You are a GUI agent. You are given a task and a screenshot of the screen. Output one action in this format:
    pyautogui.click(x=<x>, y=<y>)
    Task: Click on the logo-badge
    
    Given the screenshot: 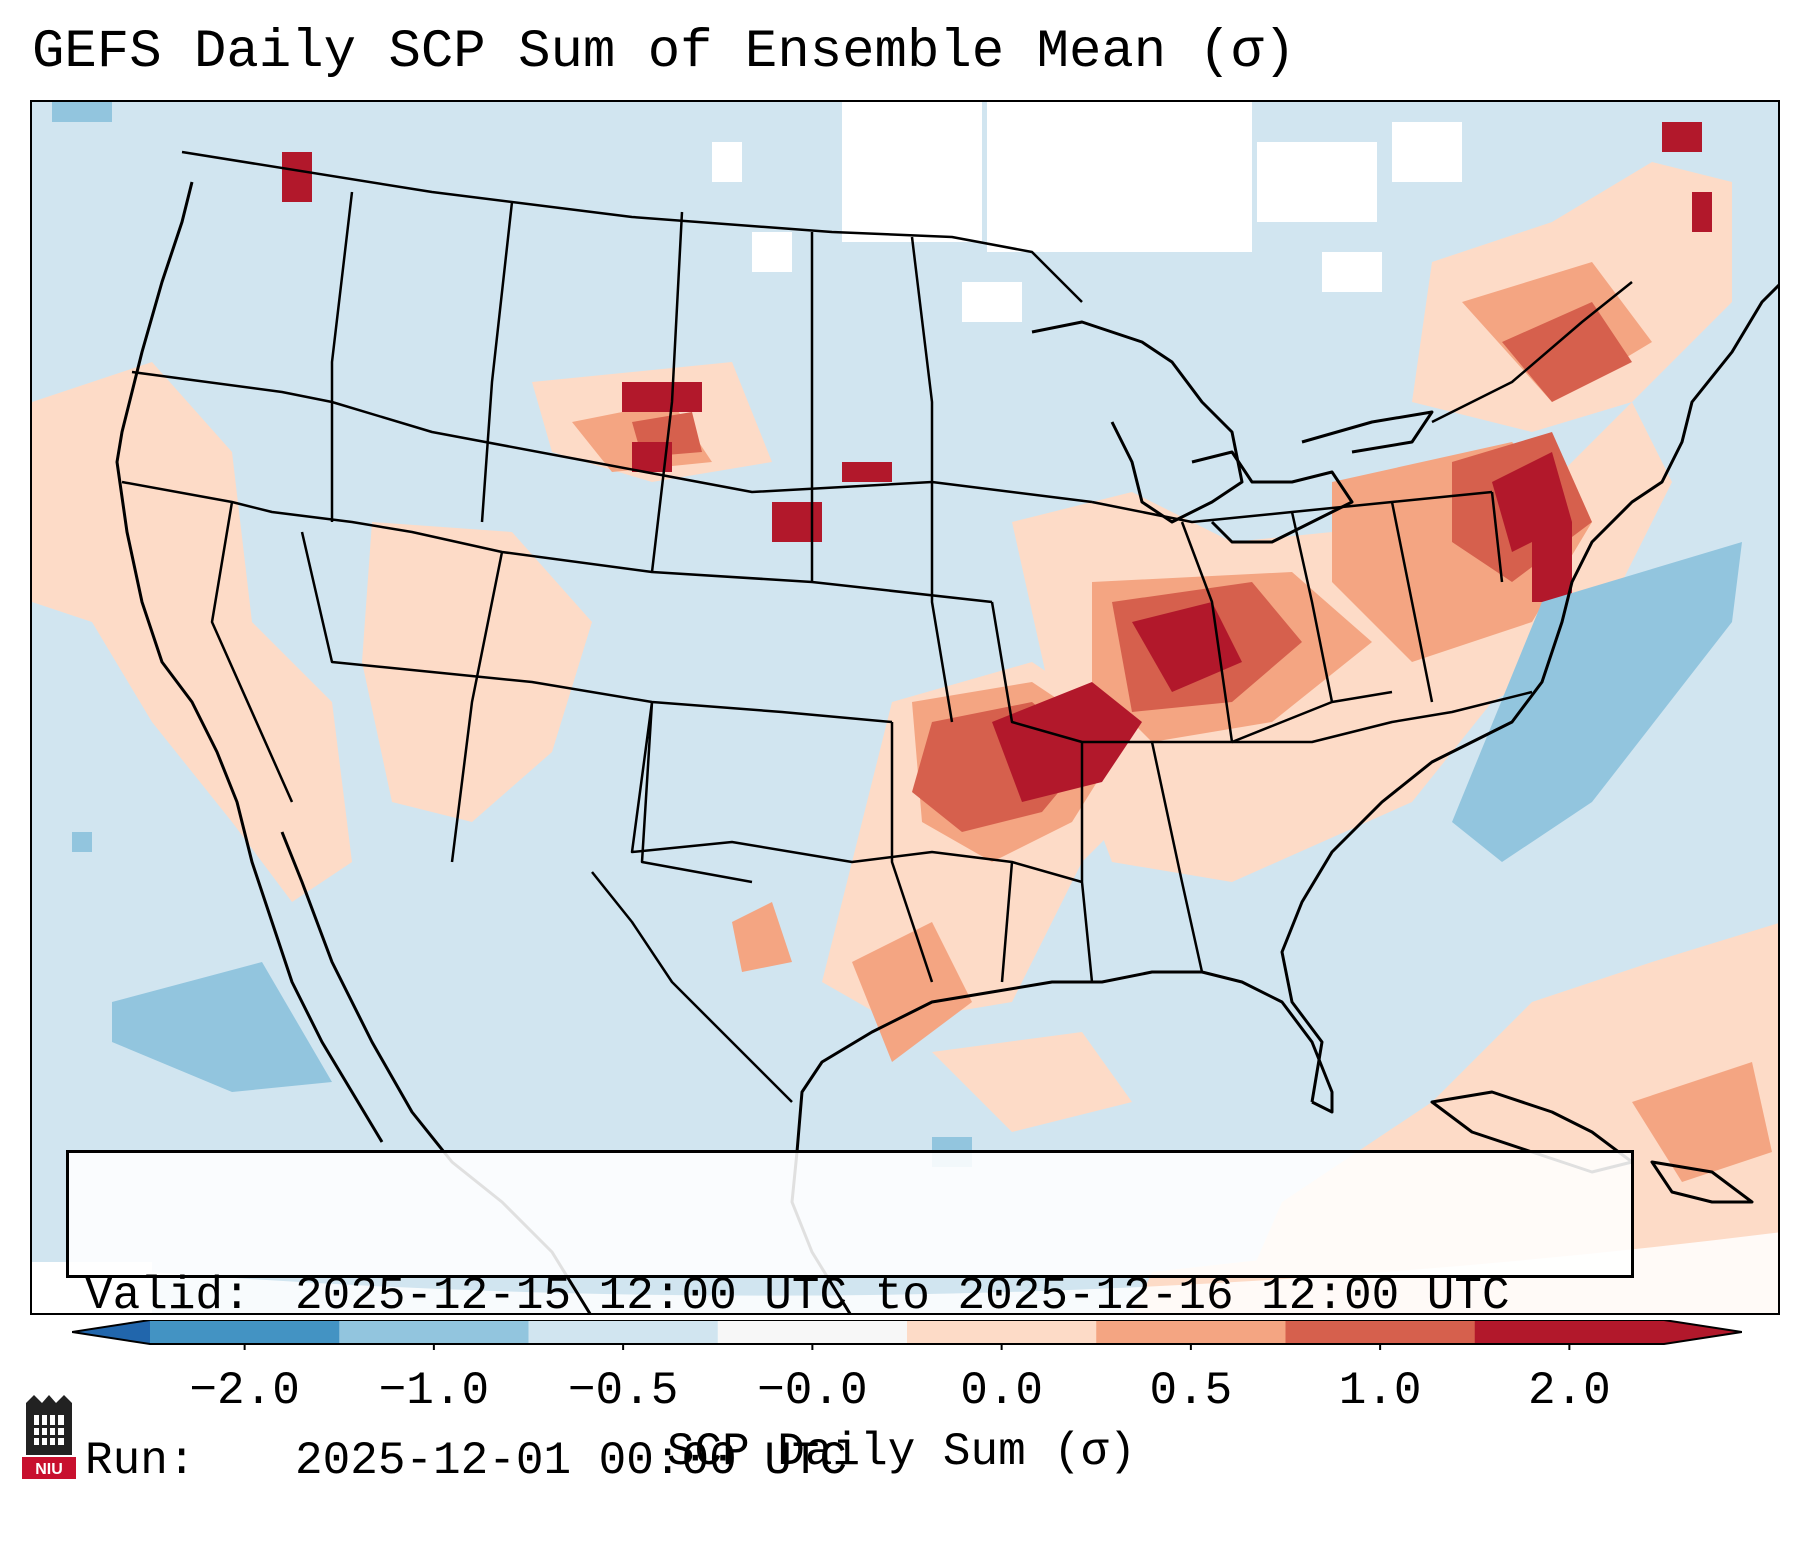 What is the action you would take?
    pyautogui.click(x=49, y=1468)
    